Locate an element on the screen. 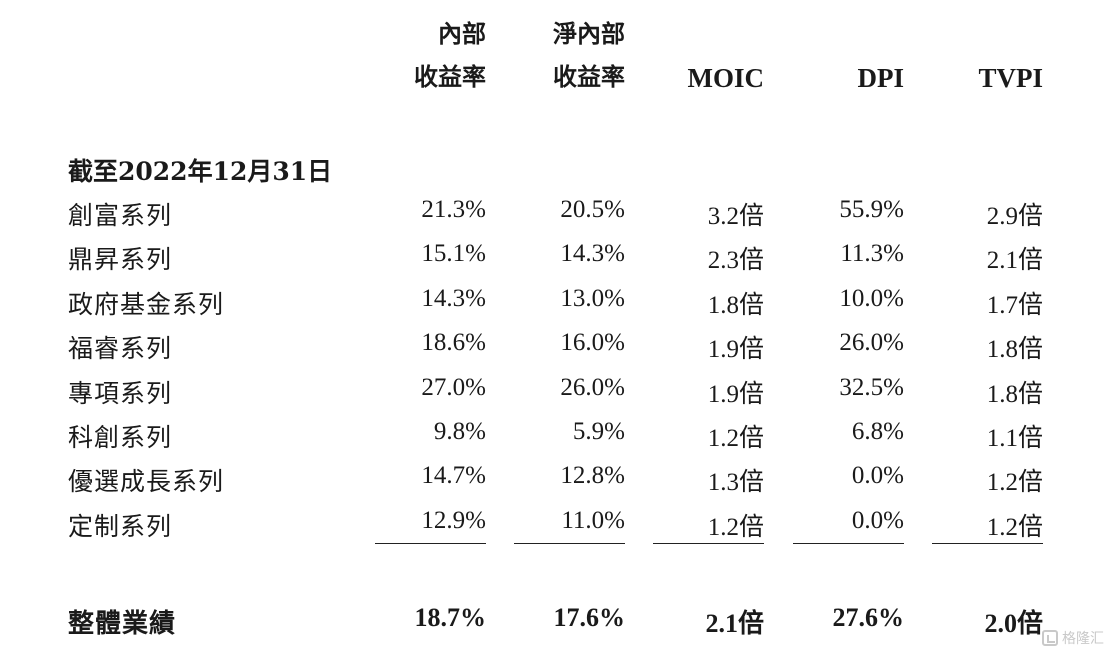  cell-irr: 14.3% is located at coordinates (453, 298).